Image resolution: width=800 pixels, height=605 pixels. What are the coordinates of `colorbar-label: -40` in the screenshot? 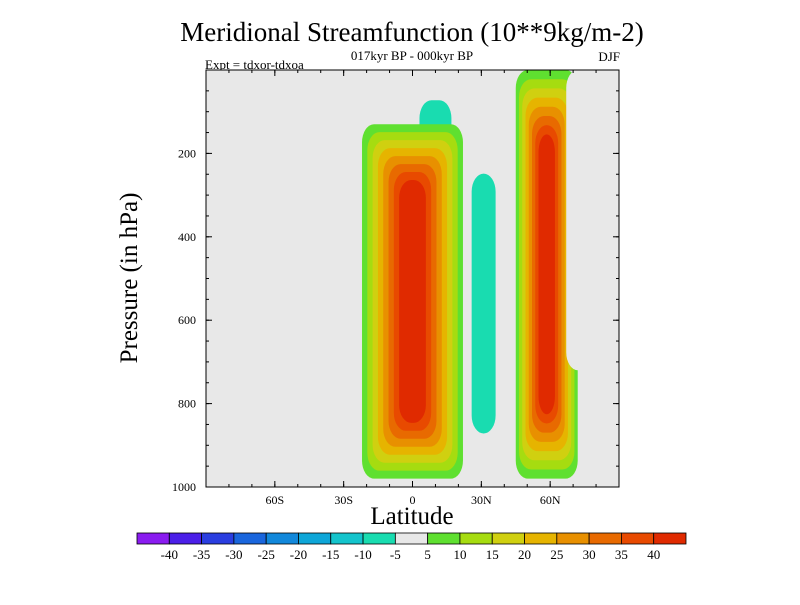 It's located at (169, 554).